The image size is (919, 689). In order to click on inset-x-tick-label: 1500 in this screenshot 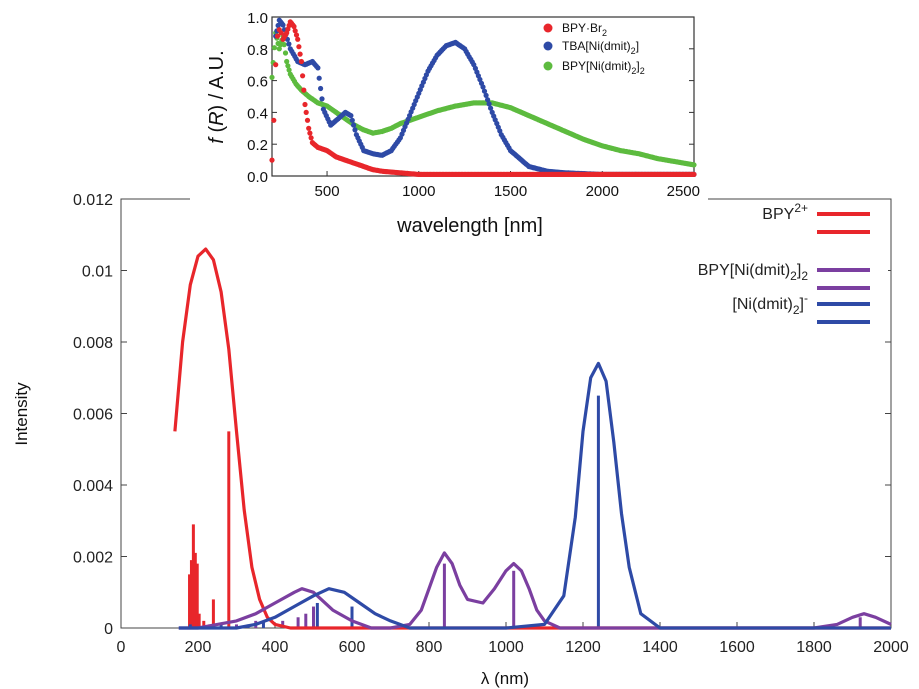, I will do `click(510, 191)`.